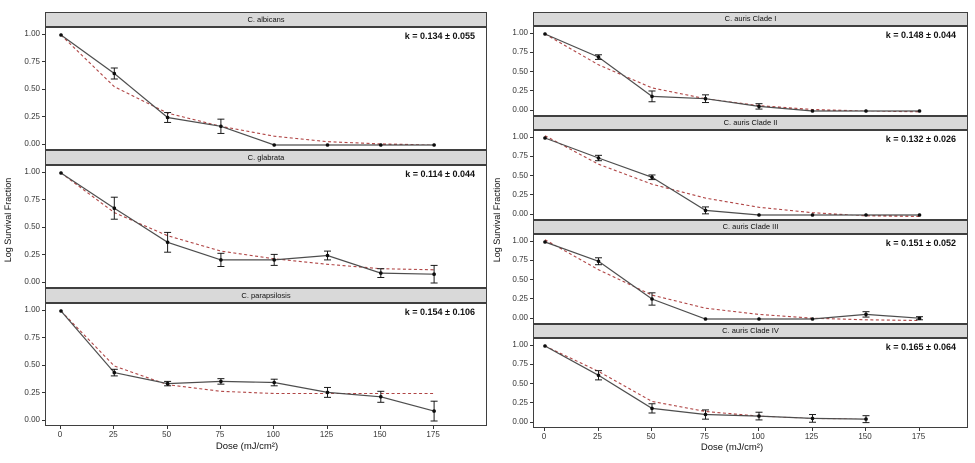  I want to click on panel-header-c-auris-clade-ii: C. auris Clade II, so click(750, 123).